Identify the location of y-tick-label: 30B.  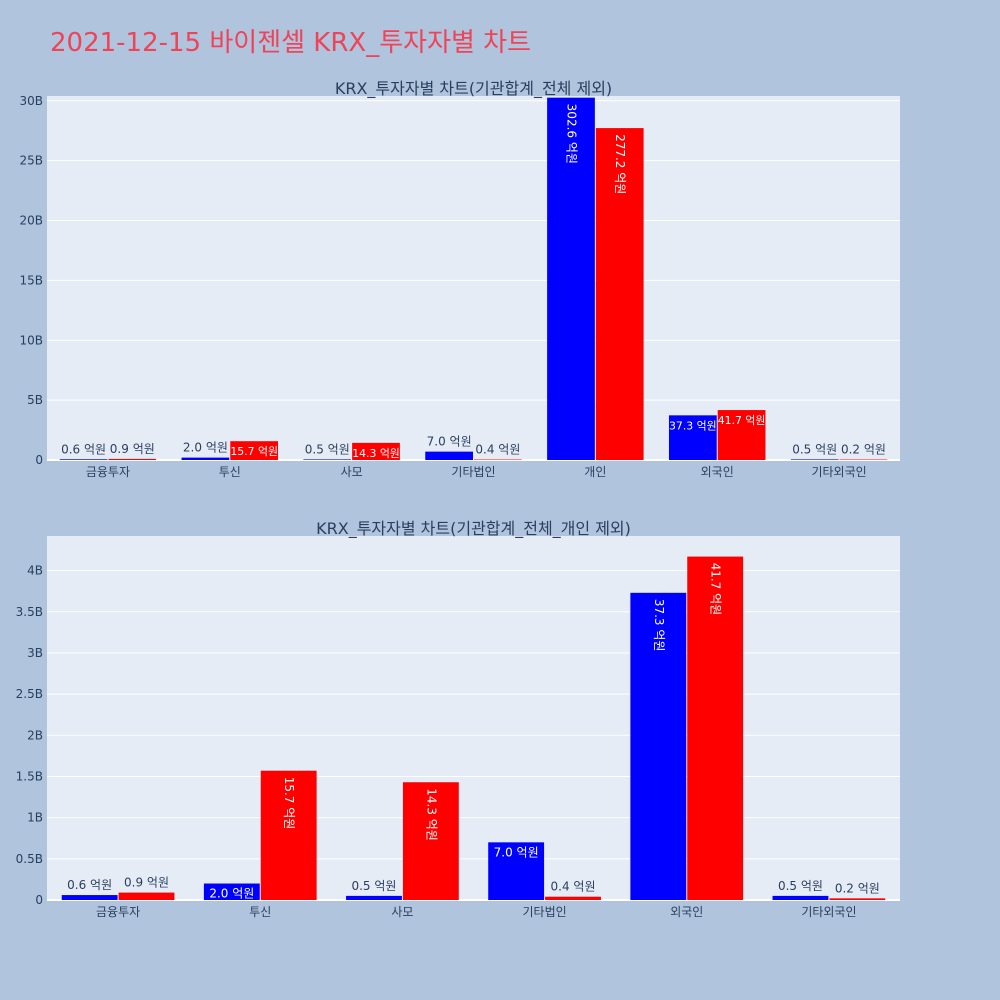
(31, 101).